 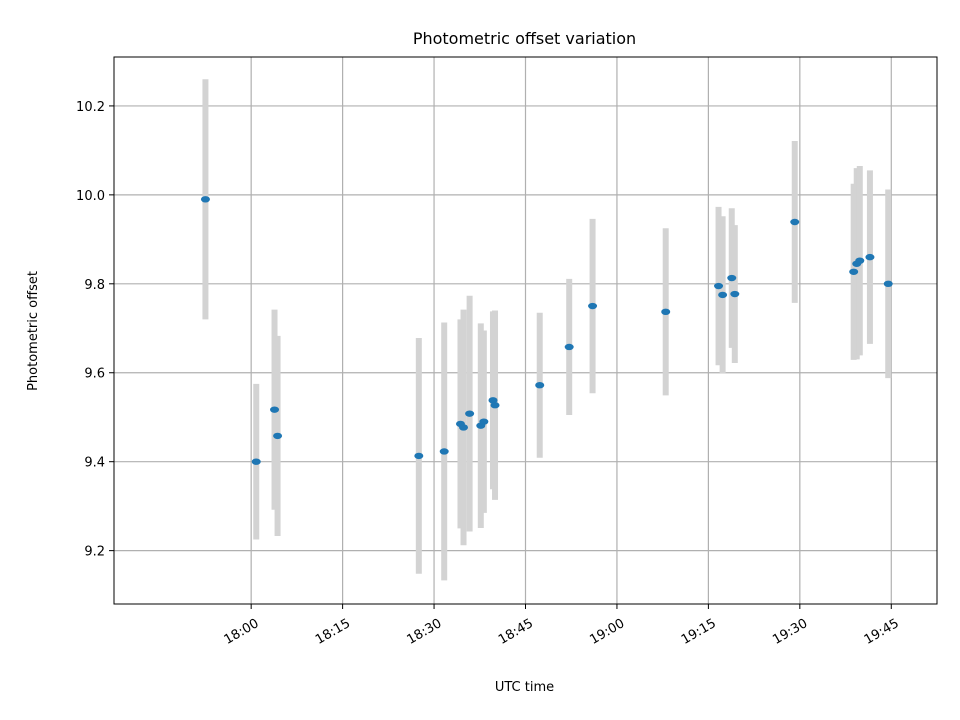 I want to click on y-tick-label: 9.2, so click(x=94, y=552).